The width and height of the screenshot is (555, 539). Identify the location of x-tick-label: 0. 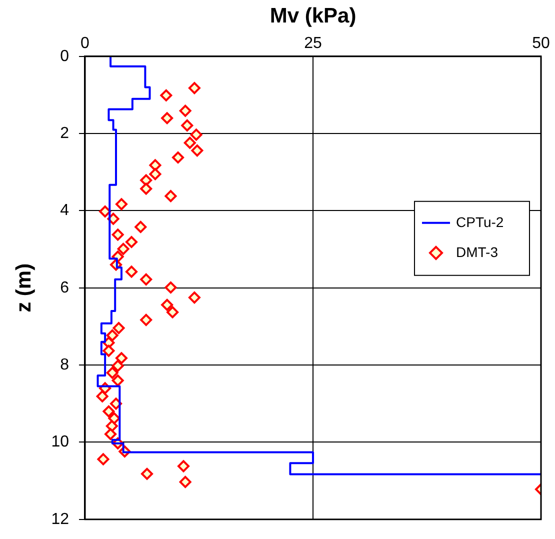
(85, 43).